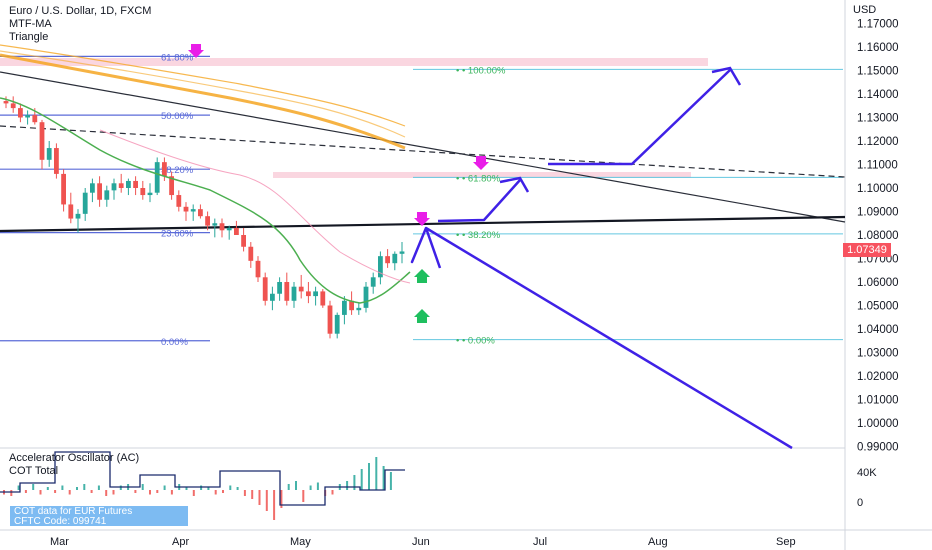 The image size is (932, 550). I want to click on price-tick: 1.14000, so click(878, 95).